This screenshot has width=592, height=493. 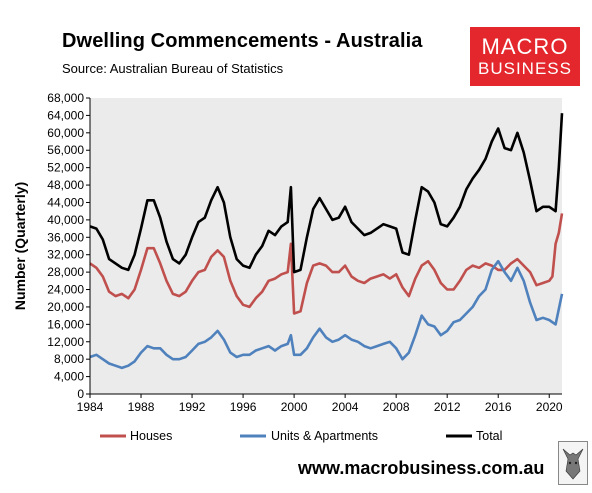 I want to click on y-tick-label: 68,000, so click(x=65, y=98).